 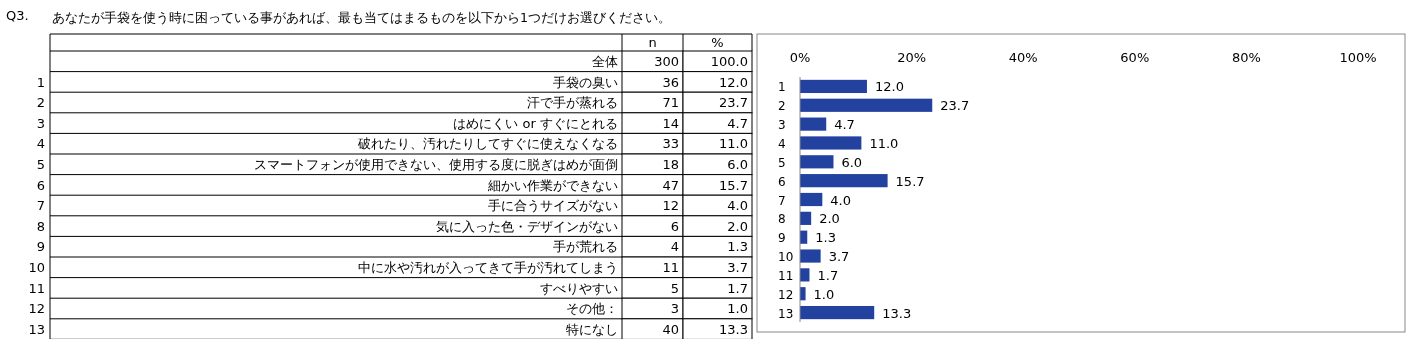 What do you see at coordinates (674, 247) in the screenshot?
I see `data-label: 4` at bounding box center [674, 247].